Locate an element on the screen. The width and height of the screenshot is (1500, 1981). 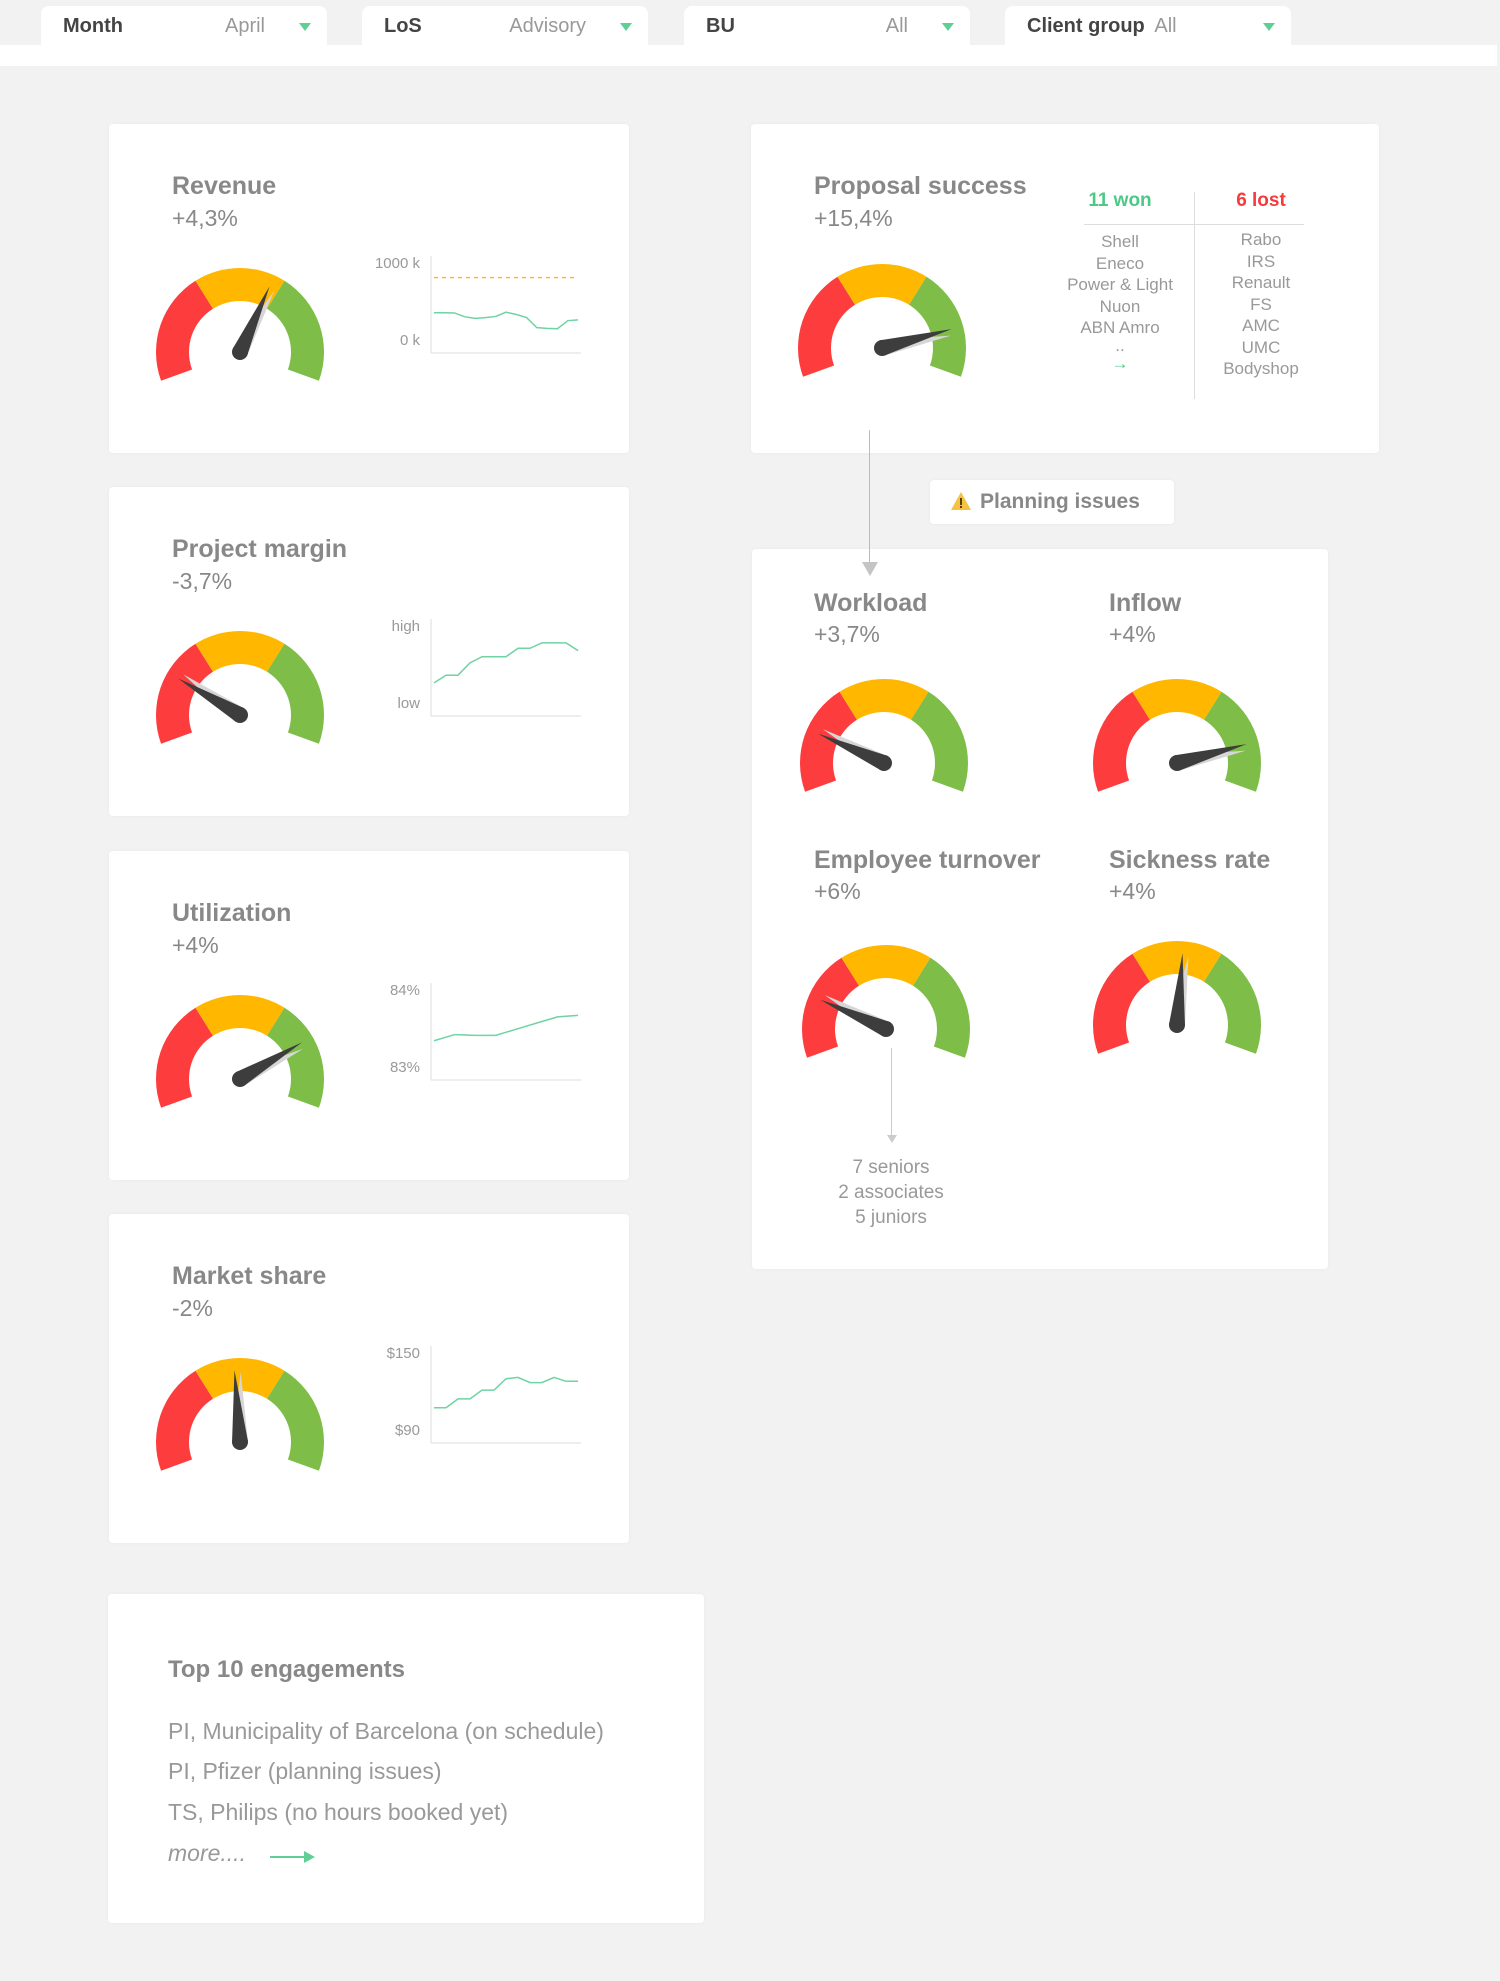
detail-connector is located at coordinates (891, 1092).